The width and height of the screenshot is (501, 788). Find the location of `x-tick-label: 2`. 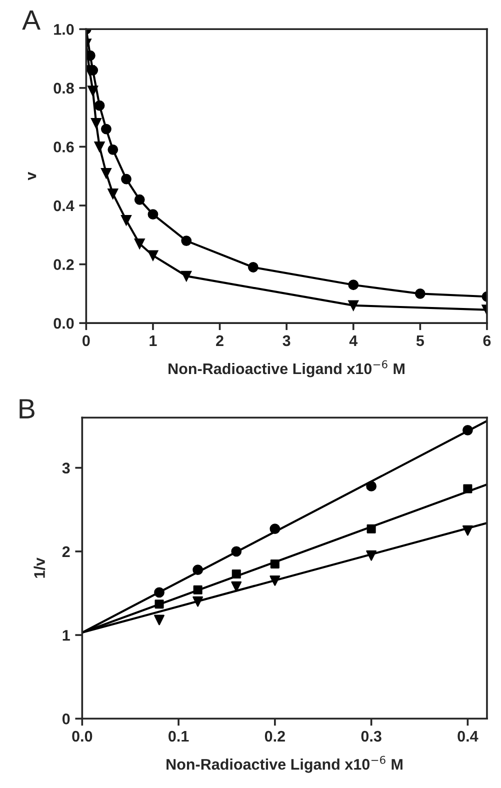

x-tick-label: 2 is located at coordinates (220, 340).